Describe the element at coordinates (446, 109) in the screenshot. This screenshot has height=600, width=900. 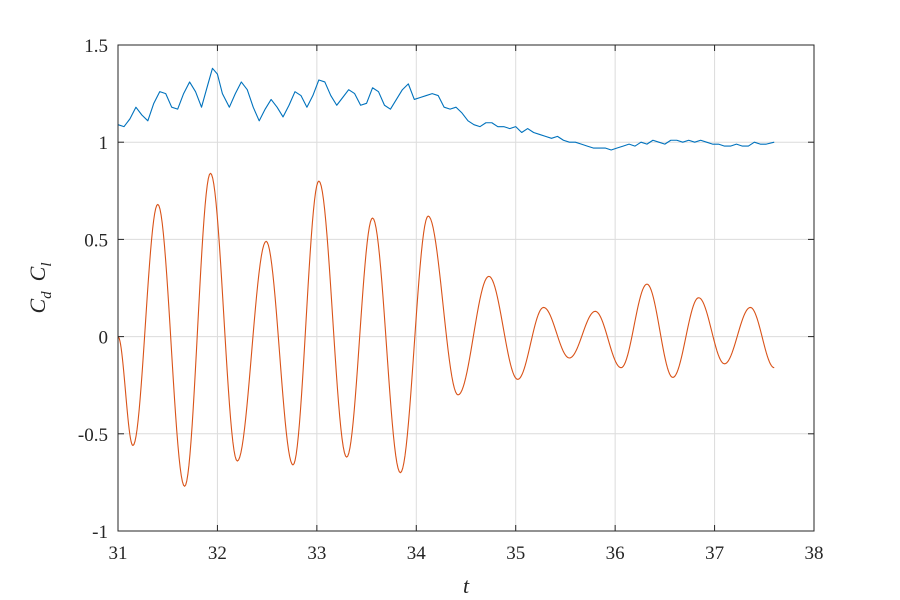
I see `series-line-cd` at that location.